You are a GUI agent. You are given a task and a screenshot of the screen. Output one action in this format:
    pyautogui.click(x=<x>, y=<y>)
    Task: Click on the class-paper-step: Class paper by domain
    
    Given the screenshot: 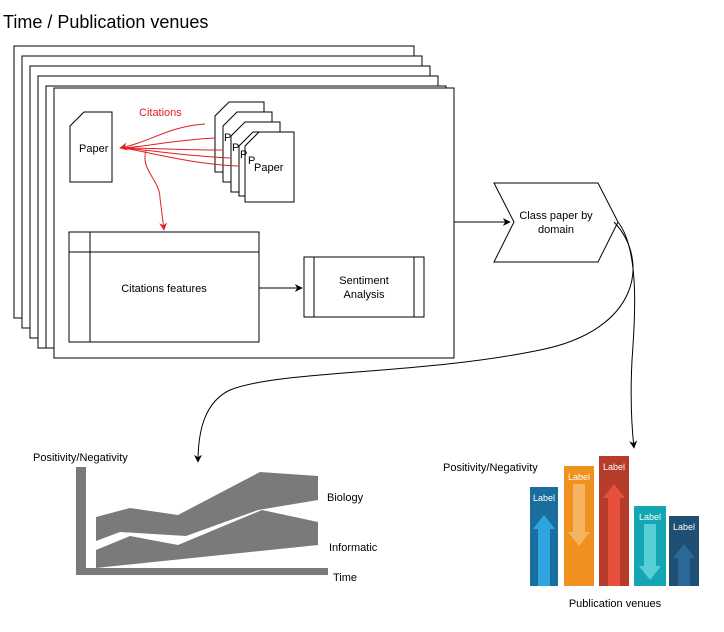 What is the action you would take?
    pyautogui.click(x=556, y=222)
    